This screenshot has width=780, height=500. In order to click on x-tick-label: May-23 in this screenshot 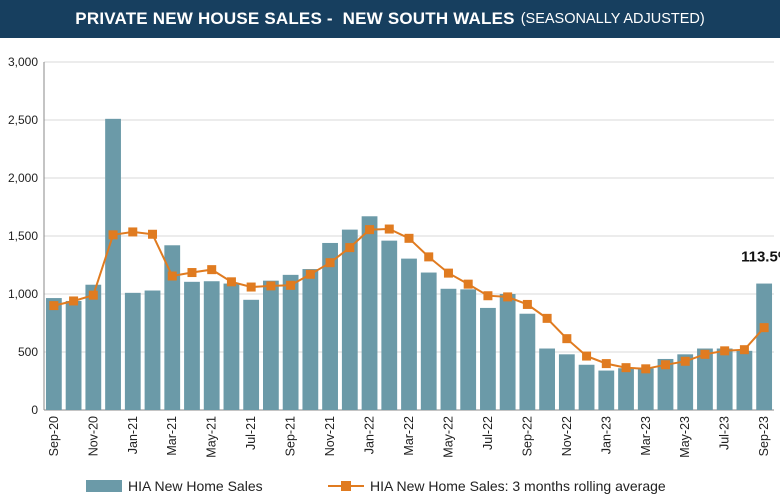, I will do `click(685, 437)`.